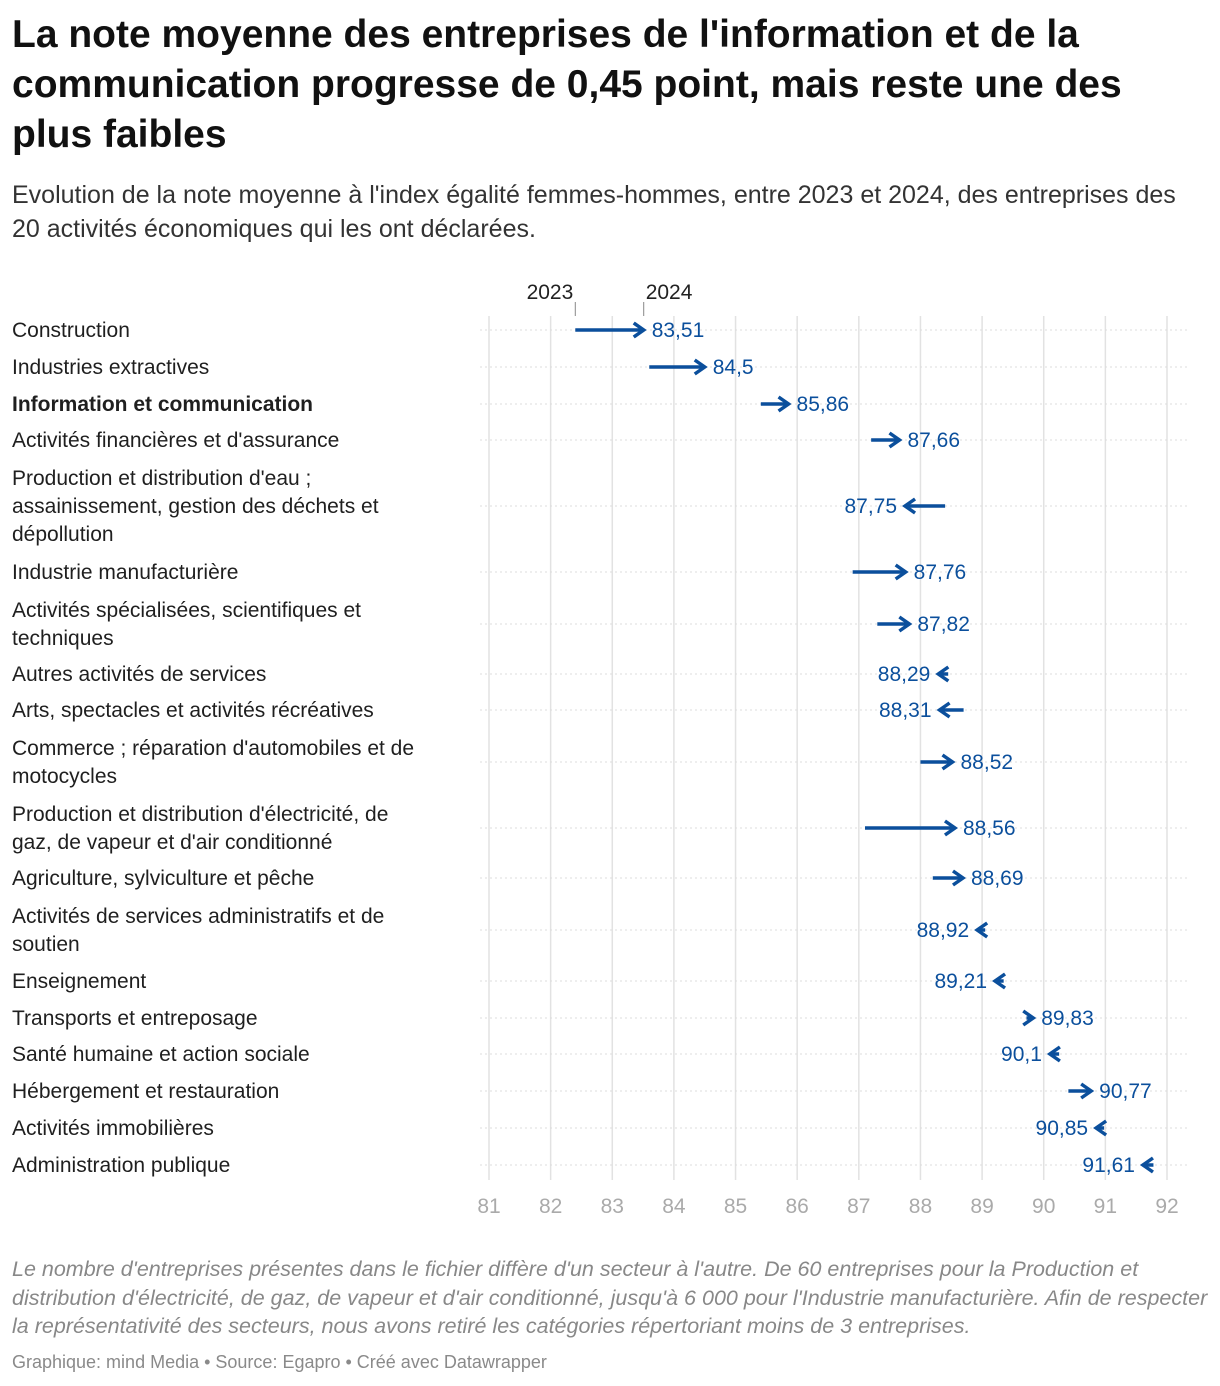 This screenshot has height=1386, width=1220. I want to click on value-label: 84,5, so click(733, 367).